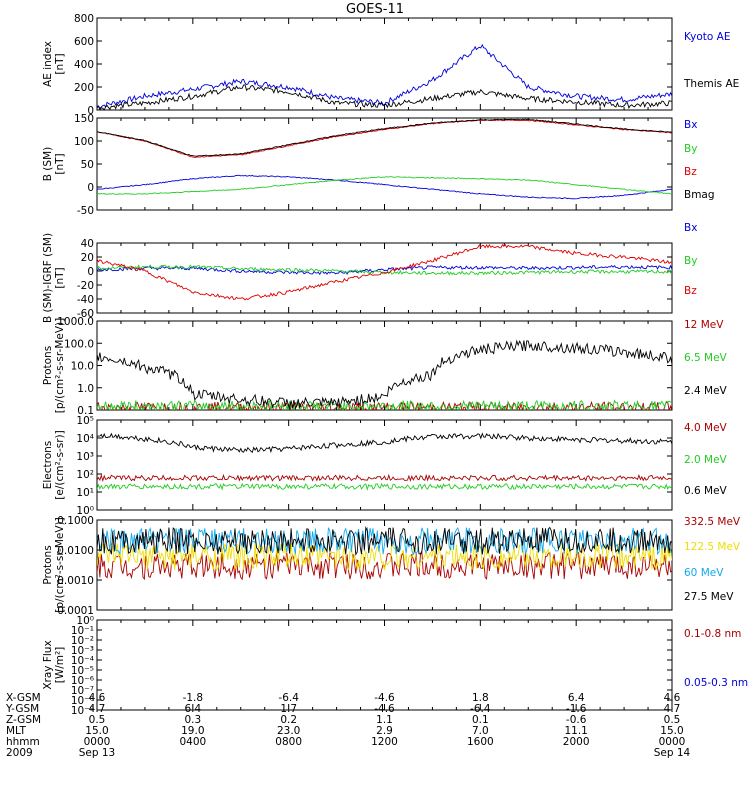  Describe the element at coordinates (48, 664) in the screenshot. I see `y-axis-label: Xray Flux` at that location.